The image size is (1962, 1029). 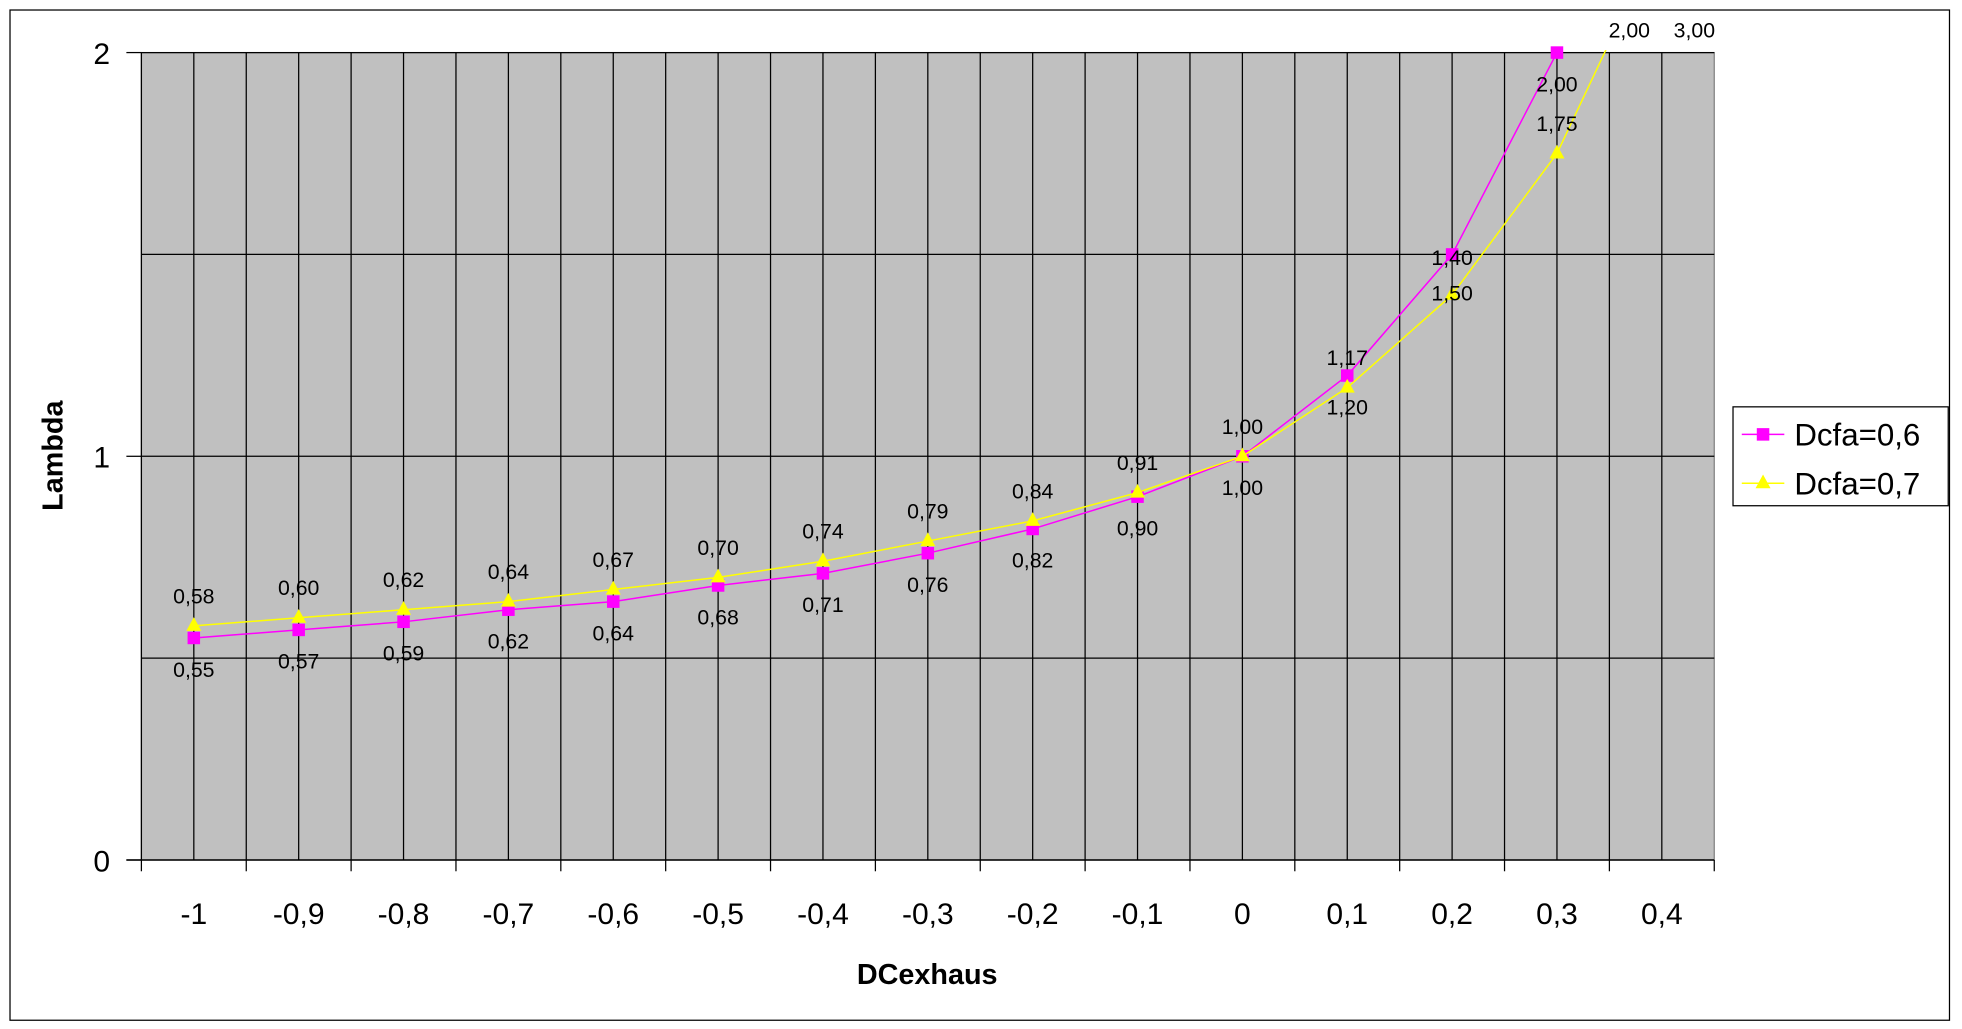 What do you see at coordinates (717, 617) in the screenshot?
I see `data-label: 0,68` at bounding box center [717, 617].